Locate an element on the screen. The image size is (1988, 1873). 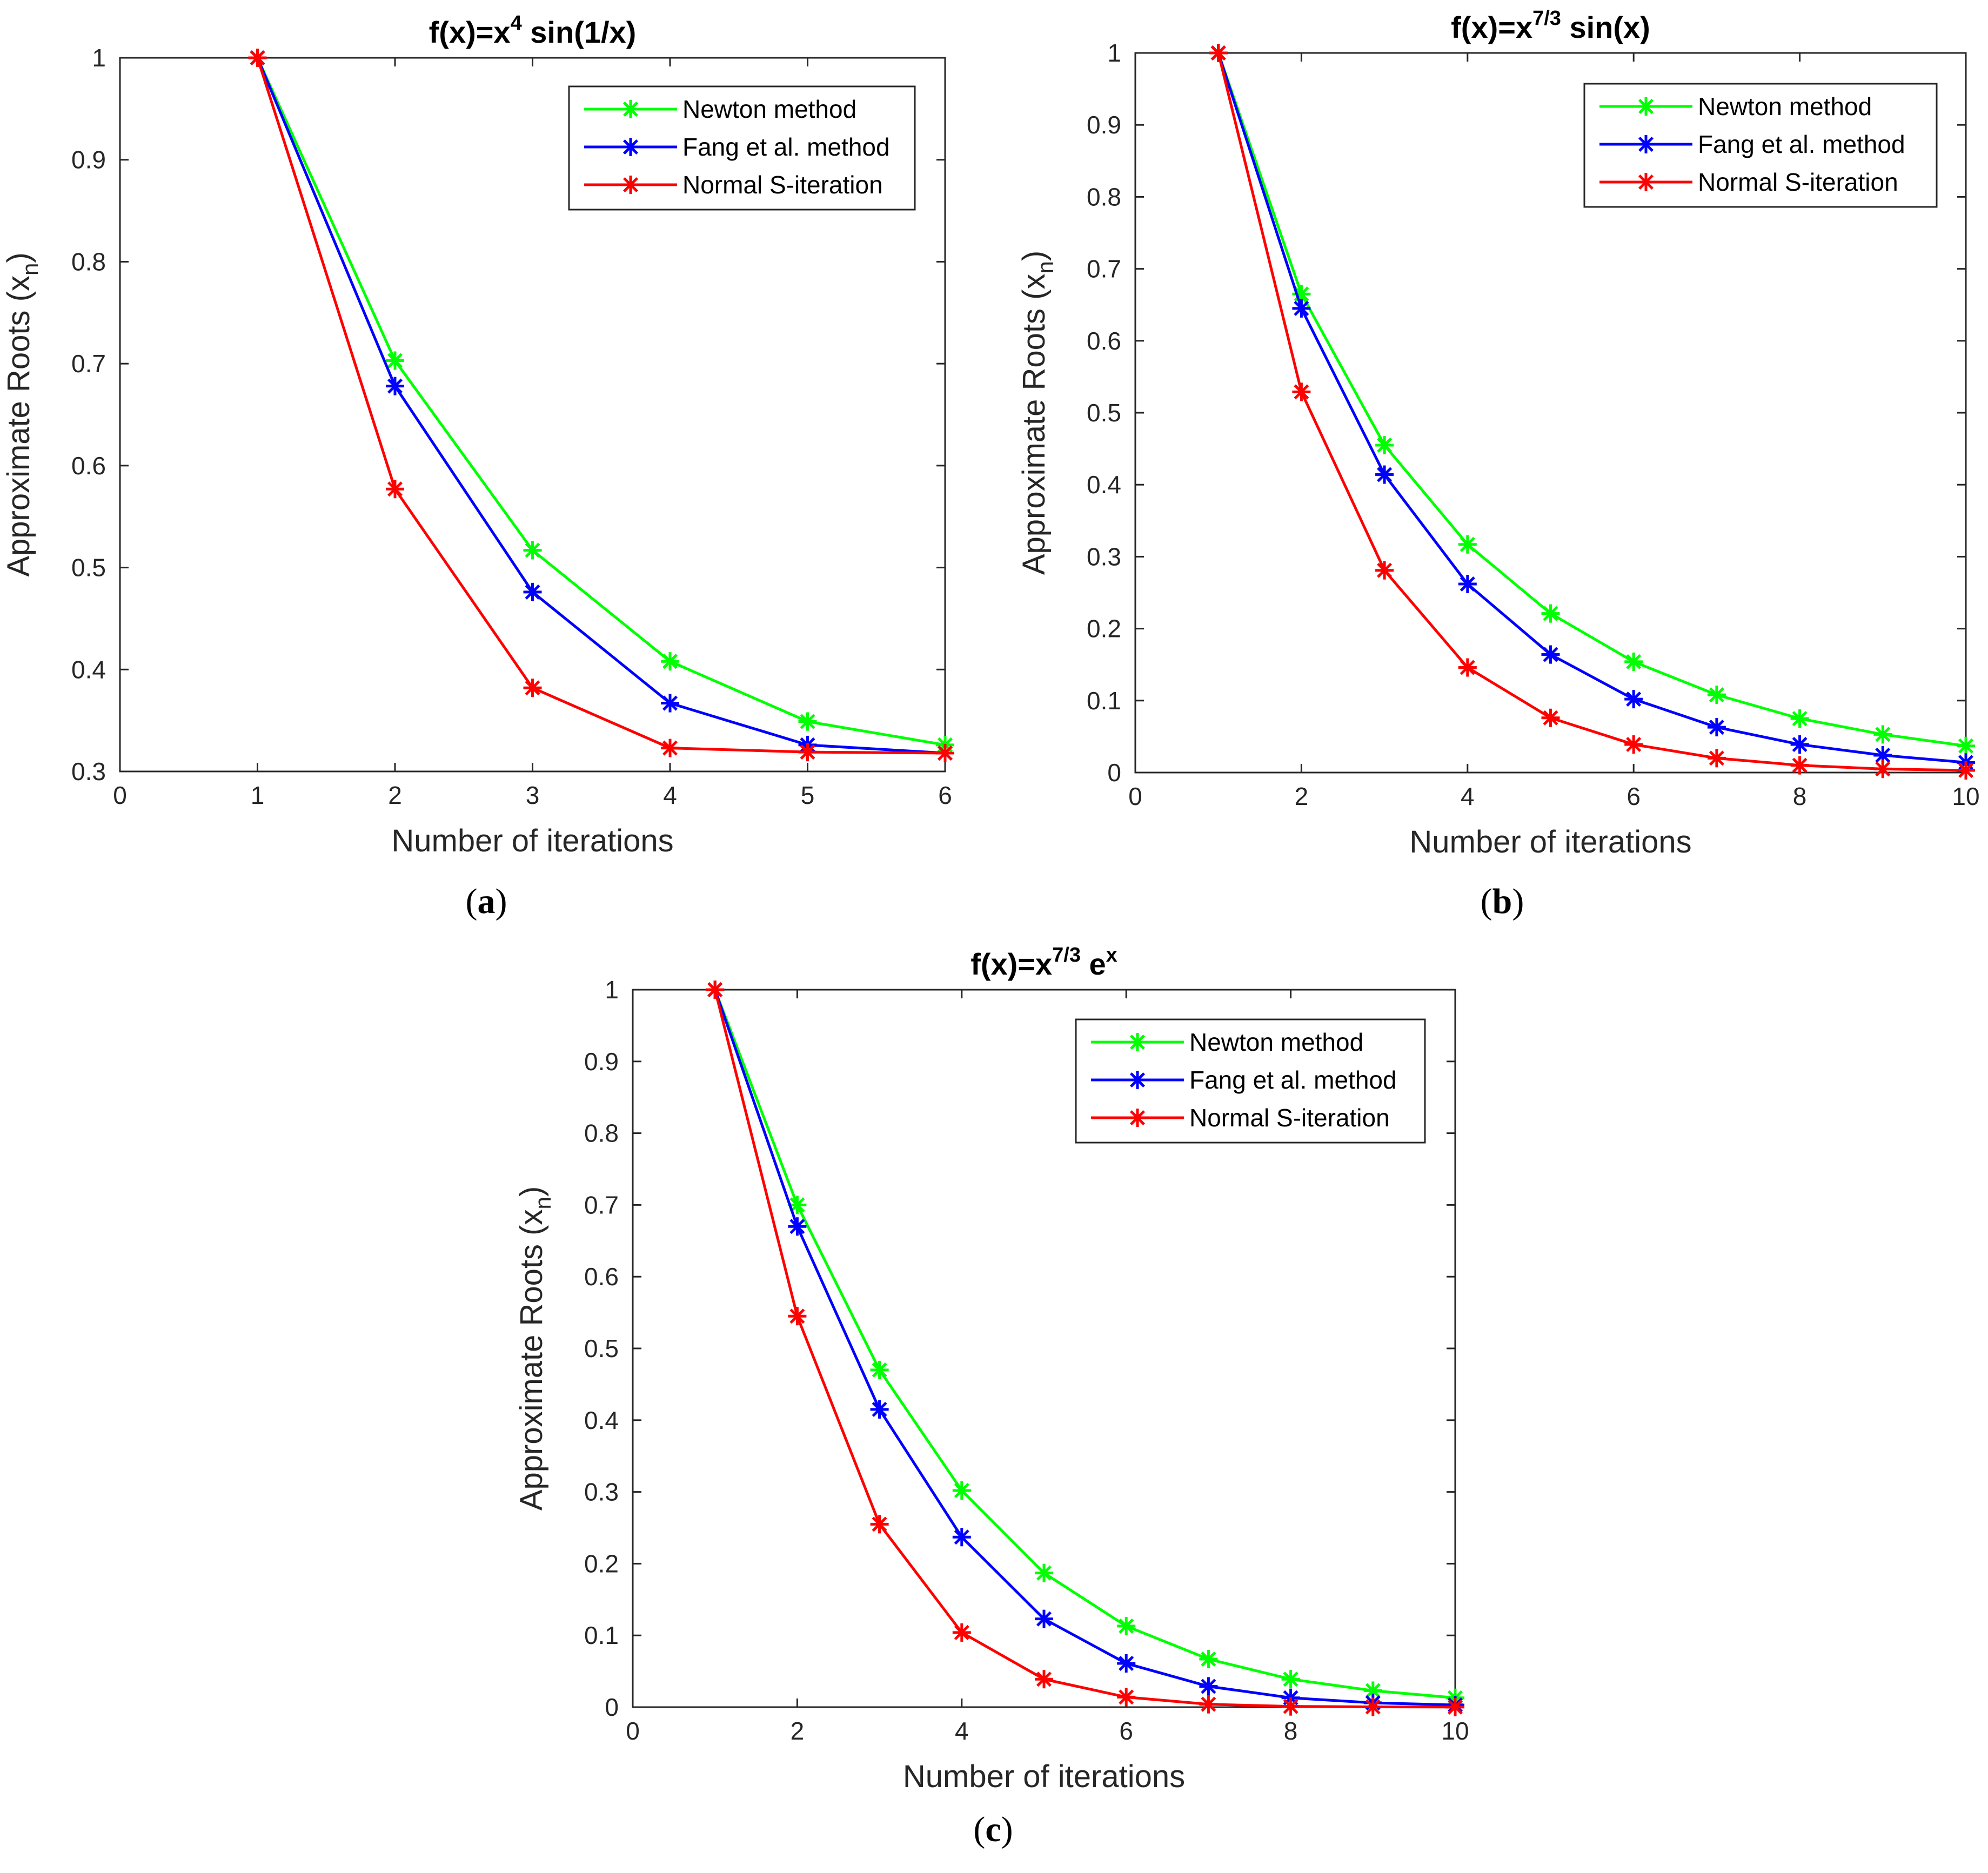
y-axis-label: Approximate Roots (xn) is located at coordinates (534, 1349).